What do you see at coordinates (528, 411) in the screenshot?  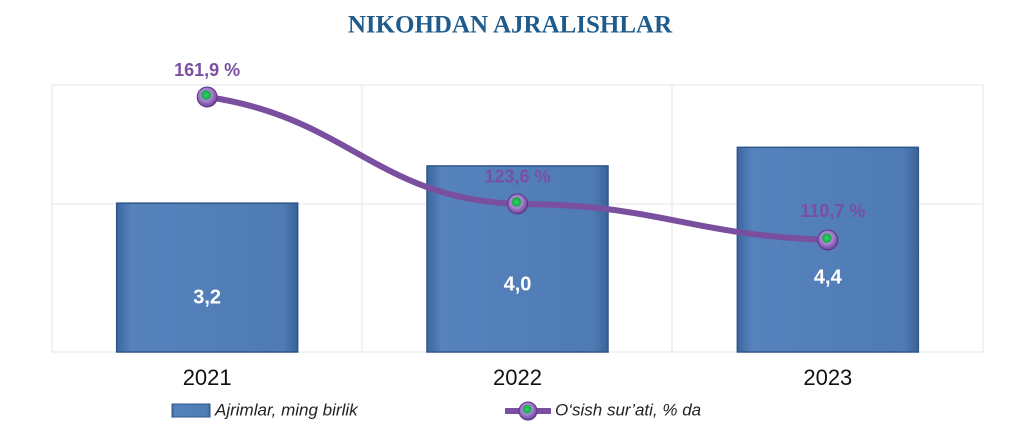 I see `legend-swatch-marker` at bounding box center [528, 411].